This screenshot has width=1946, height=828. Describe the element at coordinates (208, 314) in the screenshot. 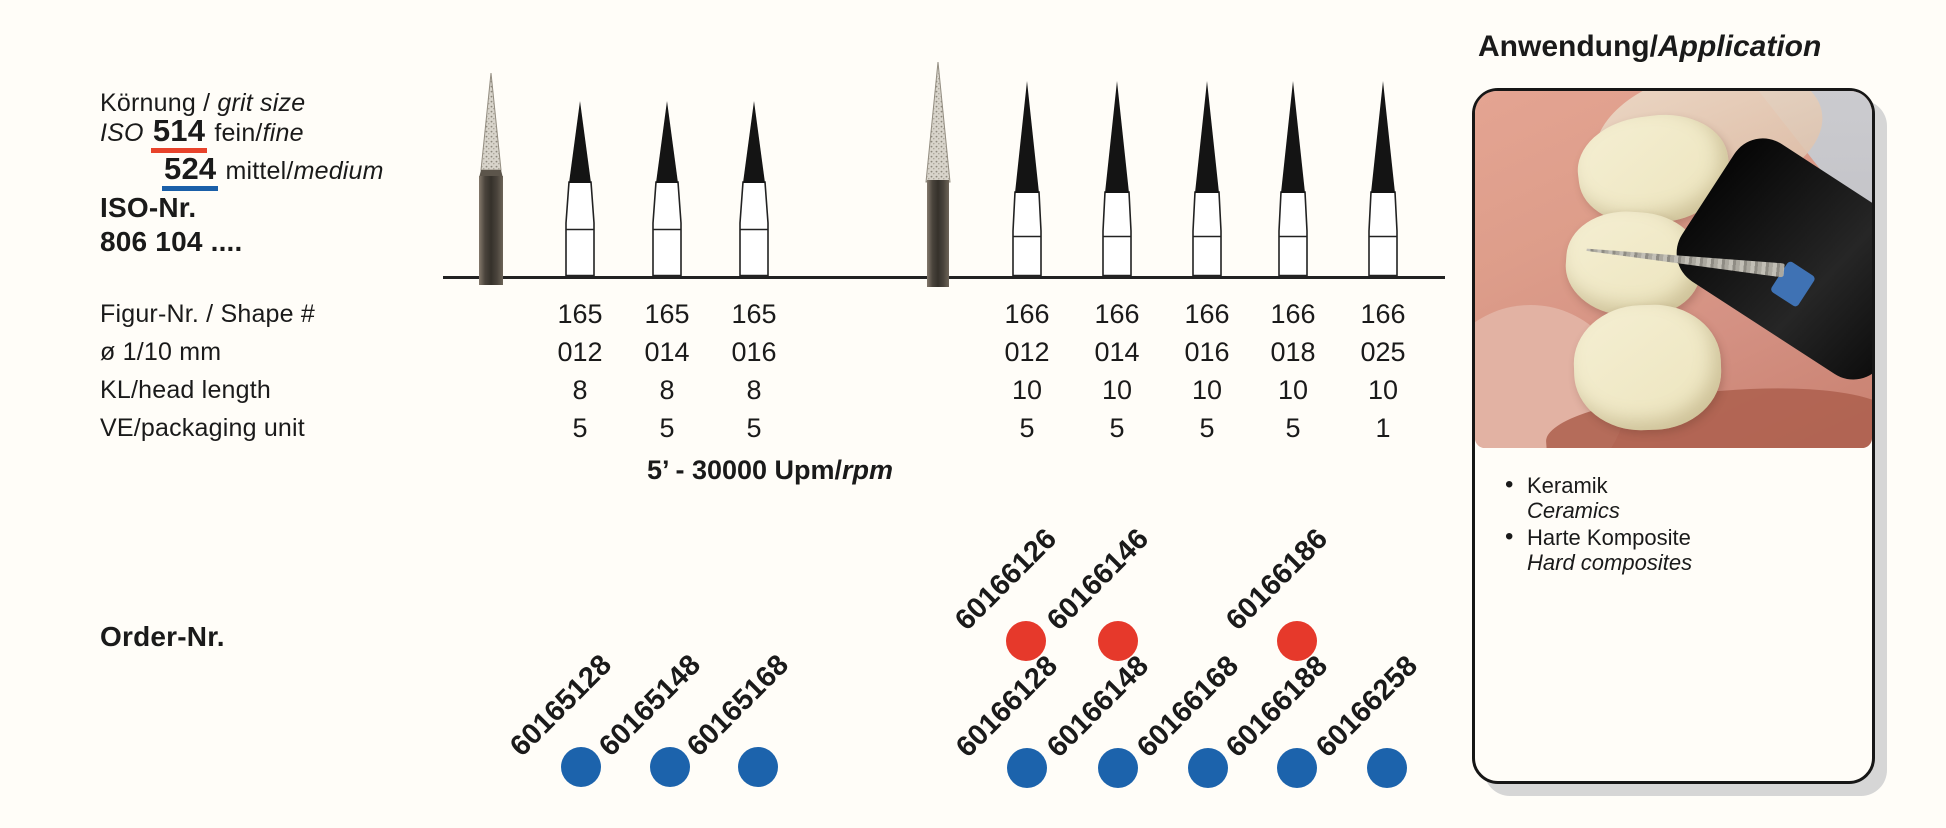

I see `label-row-shape: Figur-Nr. / Shape #` at that location.